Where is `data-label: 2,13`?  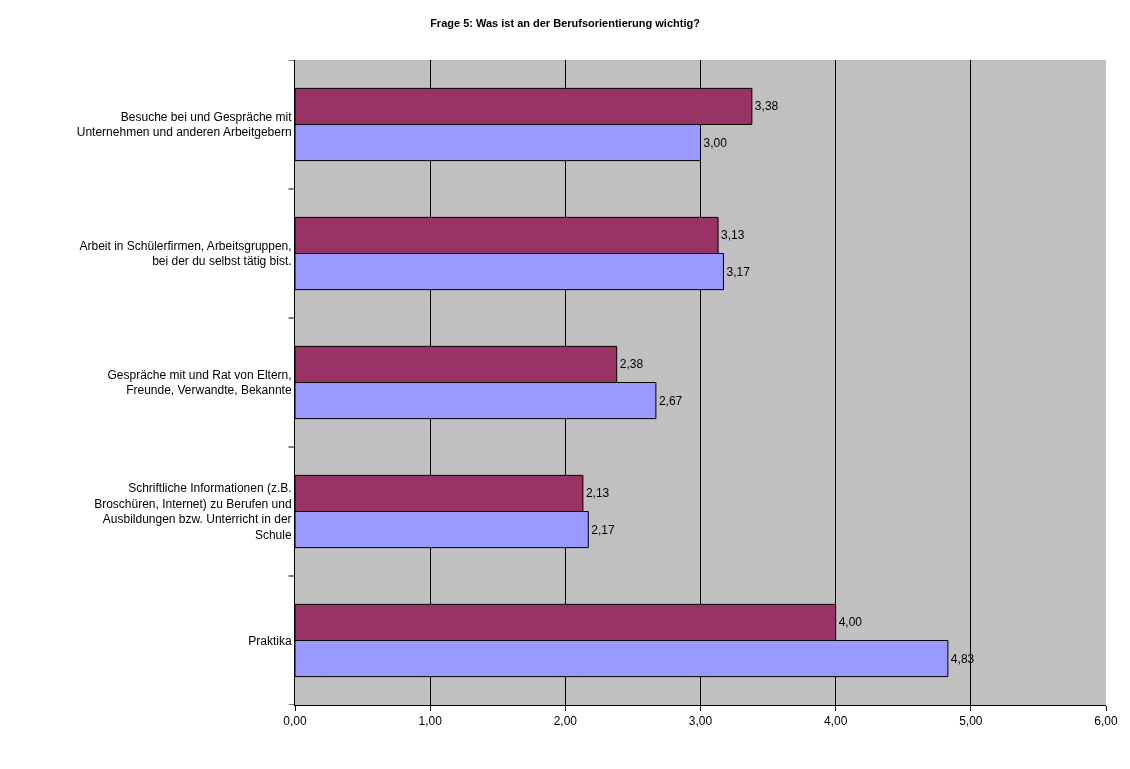
data-label: 2,13 is located at coordinates (597, 493).